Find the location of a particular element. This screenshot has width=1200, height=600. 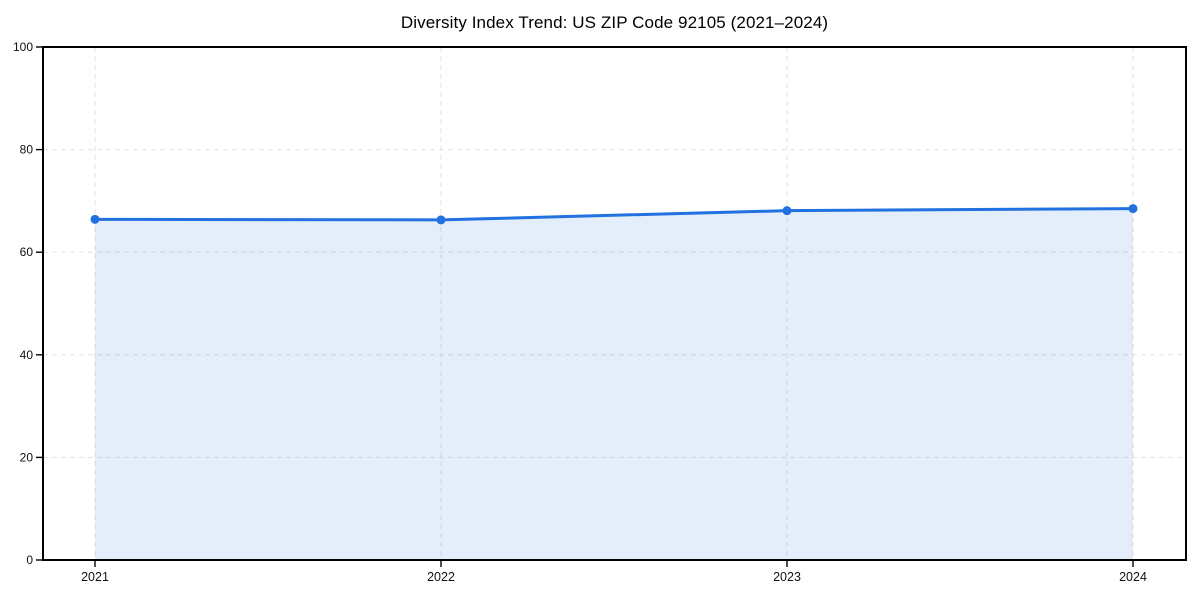

y-tick-label: 100 is located at coordinates (23, 47).